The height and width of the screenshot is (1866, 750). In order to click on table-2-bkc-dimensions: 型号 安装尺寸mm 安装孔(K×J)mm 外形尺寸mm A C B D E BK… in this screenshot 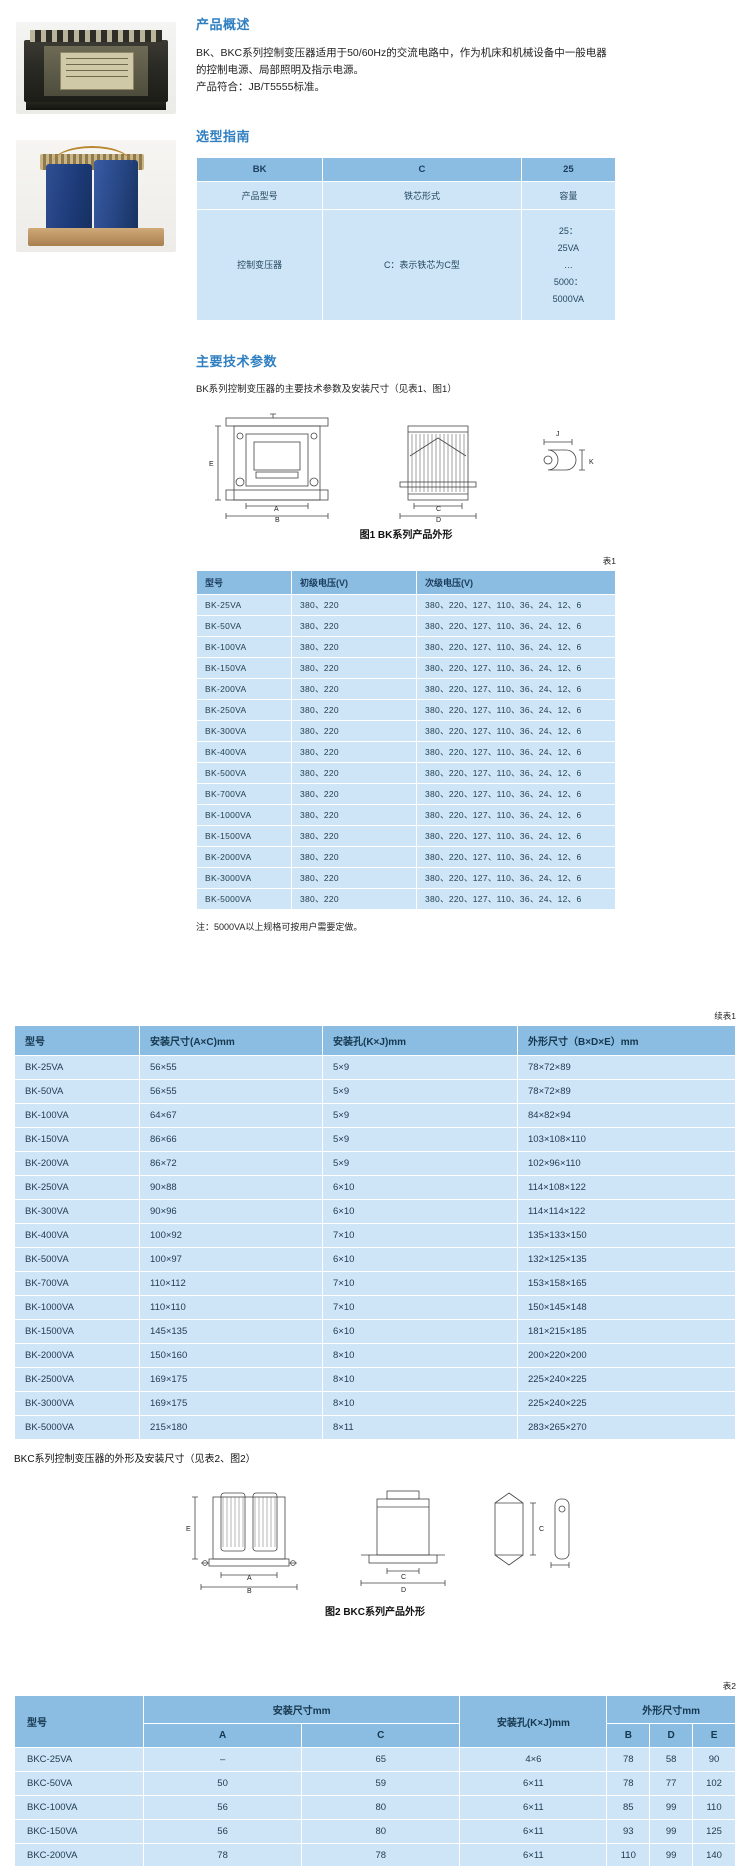, I will do `click(375, 1780)`.